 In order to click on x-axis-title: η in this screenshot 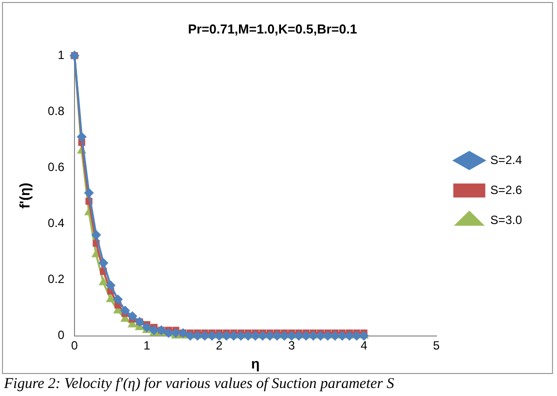, I will do `click(255, 363)`.